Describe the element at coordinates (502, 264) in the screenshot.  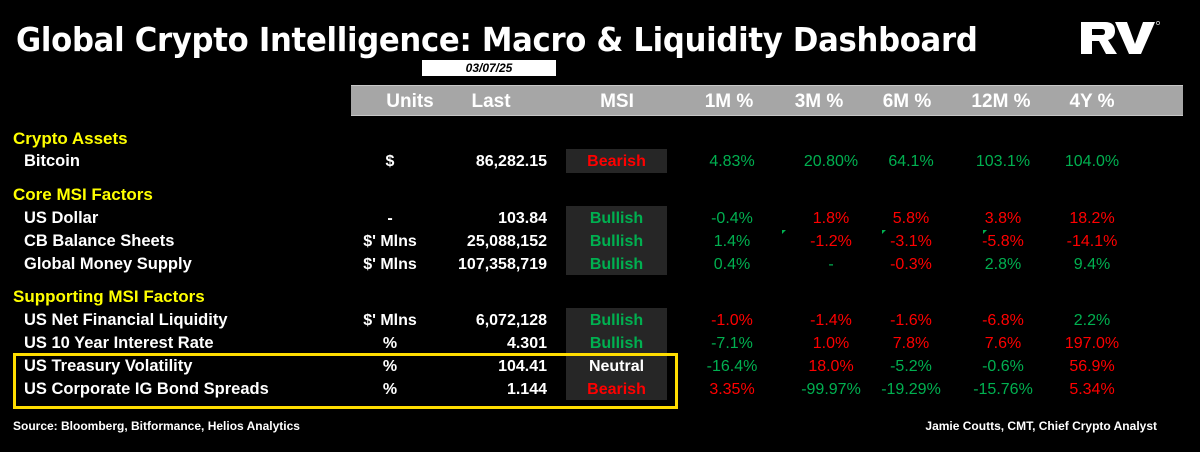
I see `row-last: 107,358,719` at that location.